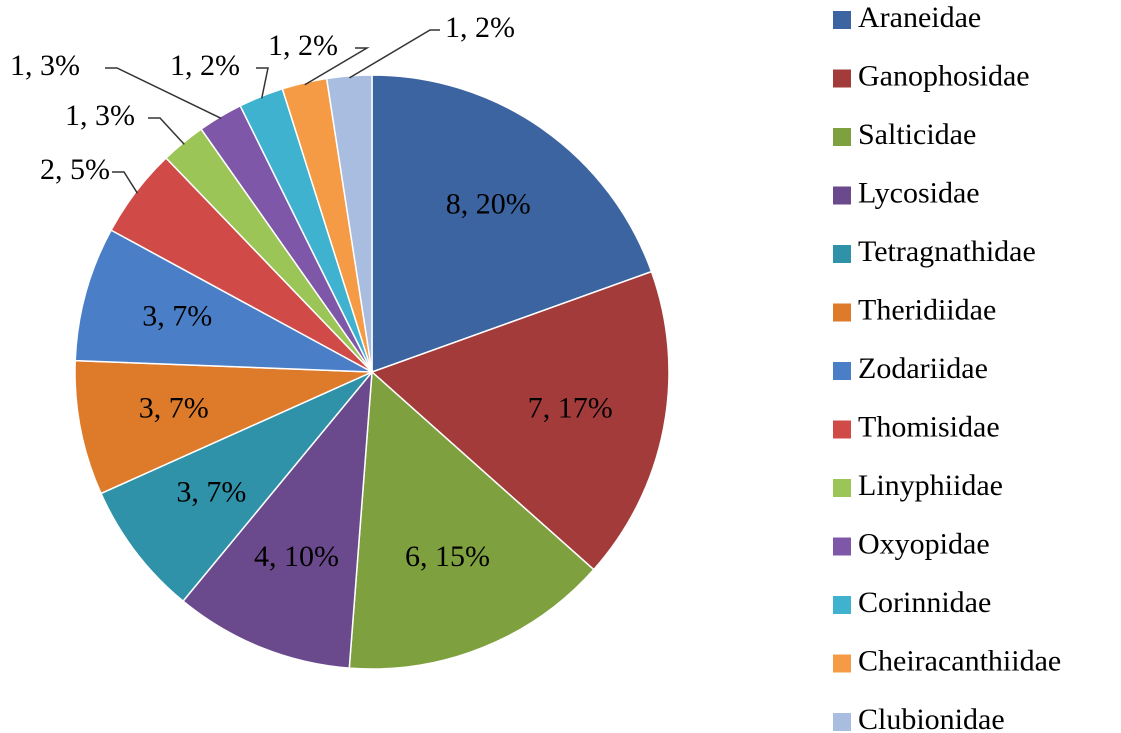  I want to click on legend-label: Oxyopidae, so click(924, 543).